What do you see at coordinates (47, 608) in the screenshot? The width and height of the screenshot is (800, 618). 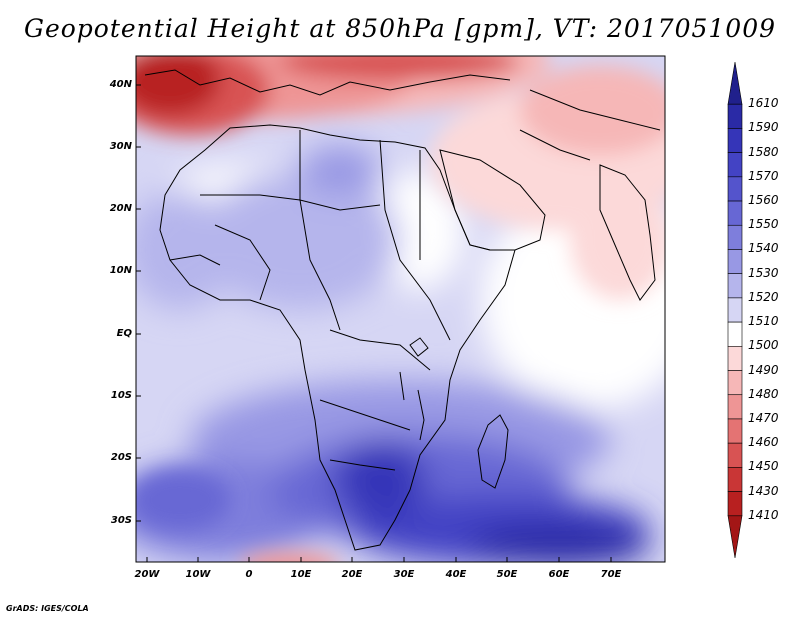 I see `credit-text: GrADS: IGES/COLA` at bounding box center [47, 608].